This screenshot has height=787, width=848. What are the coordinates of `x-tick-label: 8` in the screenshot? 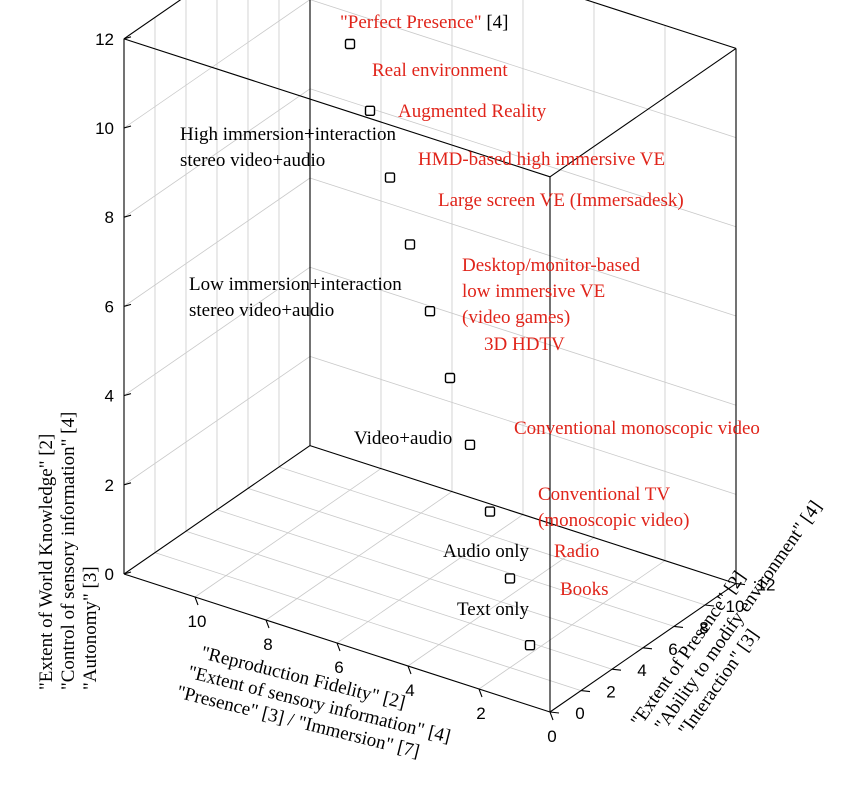 It's located at (267, 644).